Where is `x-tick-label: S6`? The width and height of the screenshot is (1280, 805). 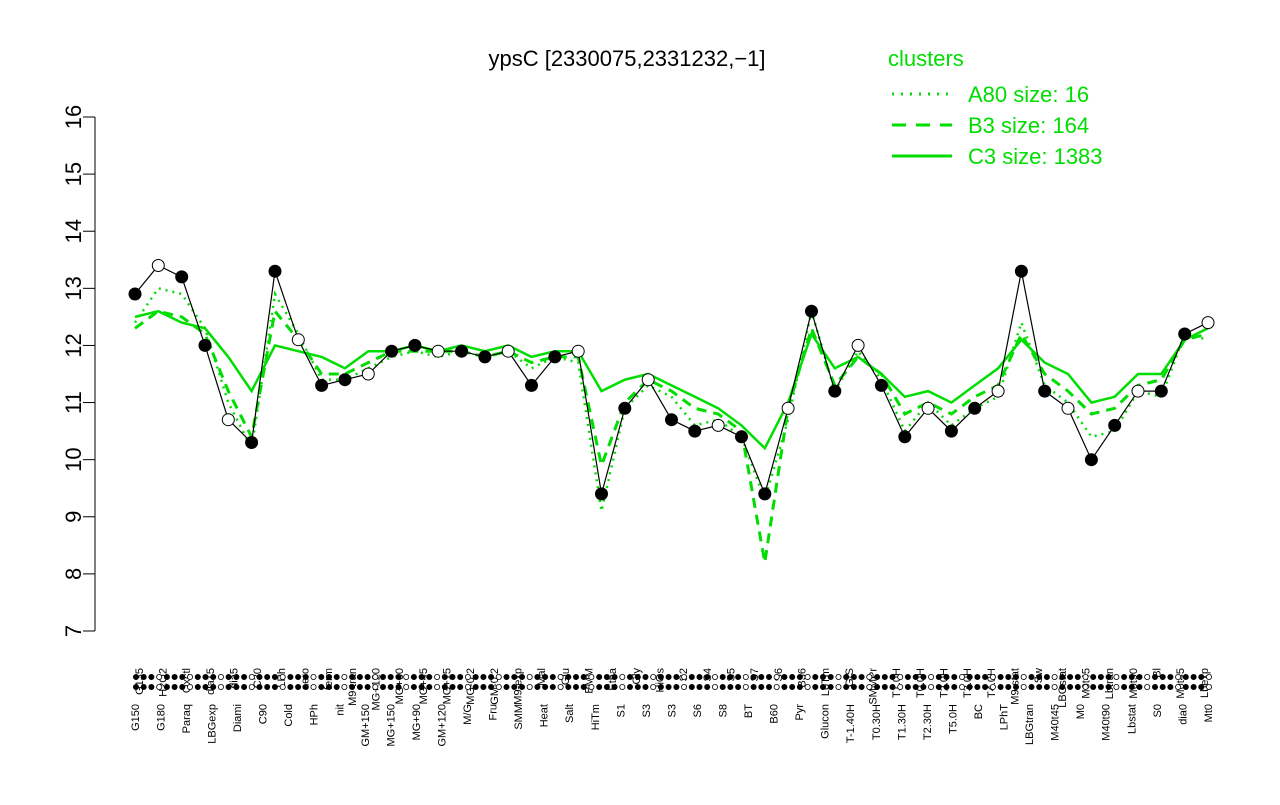
x-tick-label: S6 is located at coordinates (698, 710).